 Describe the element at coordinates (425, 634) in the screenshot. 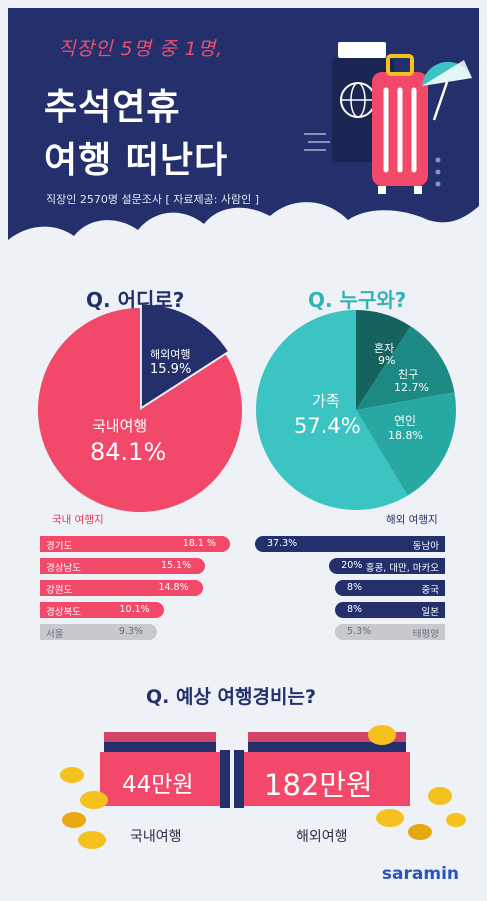

I see `bar-category-label: 태평양` at that location.